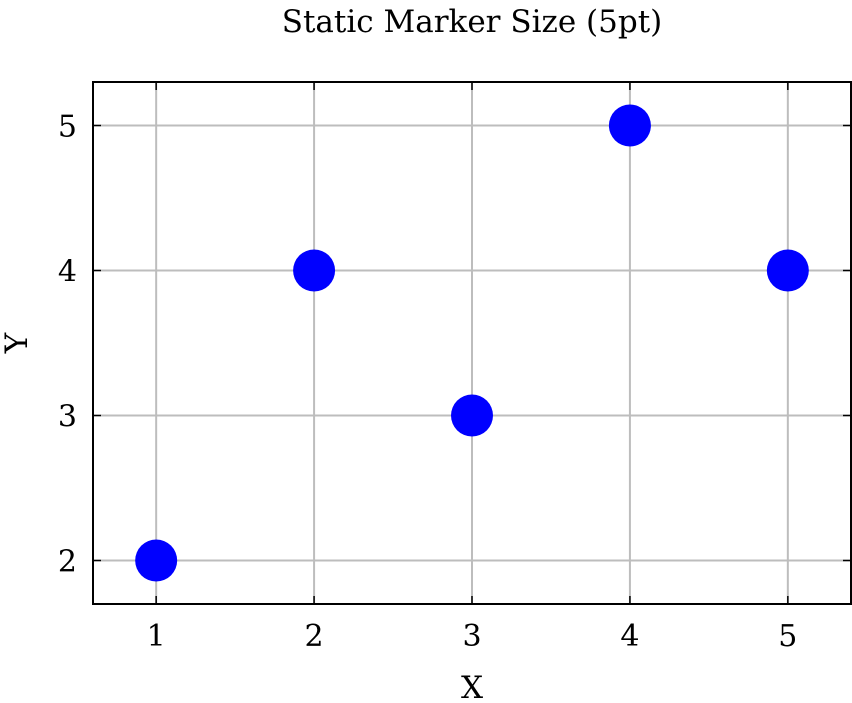 The width and height of the screenshot is (852, 703). Describe the element at coordinates (67, 562) in the screenshot. I see `y-tick-label: 2` at that location.